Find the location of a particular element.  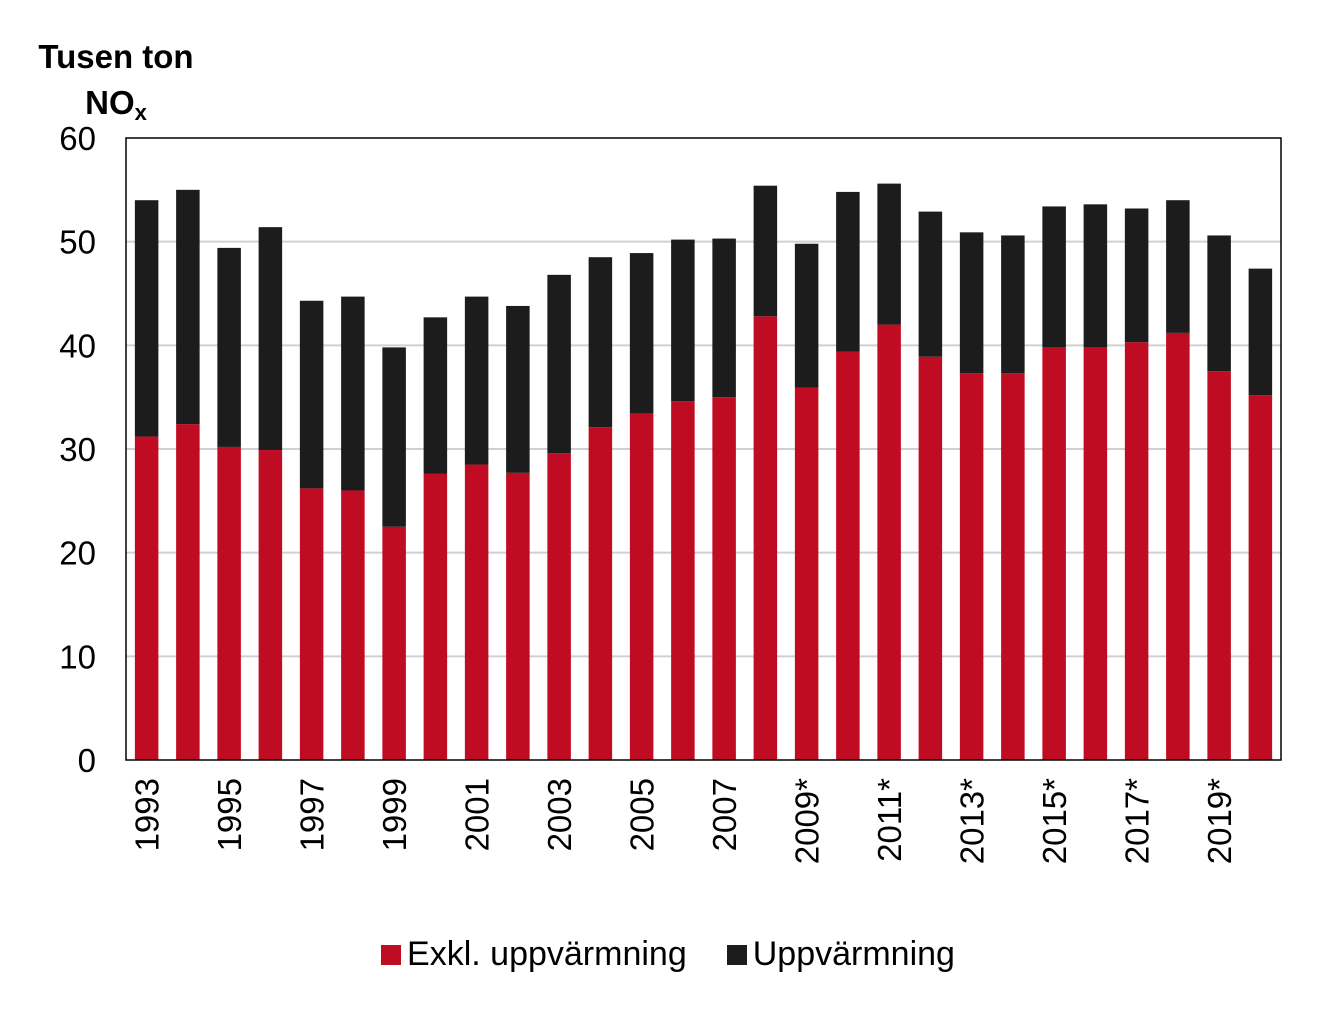

y-tick-label: 60 is located at coordinates (77, 138).